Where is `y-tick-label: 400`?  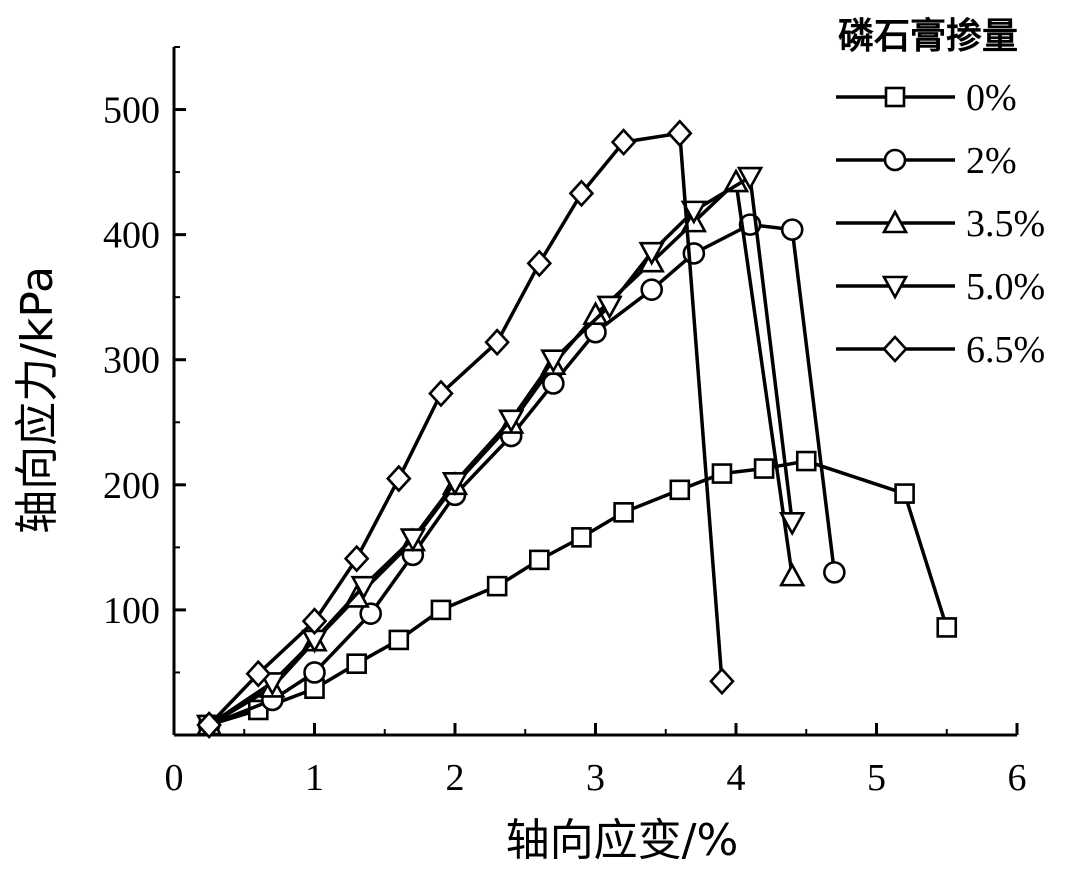 y-tick-label: 400 is located at coordinates (131, 236).